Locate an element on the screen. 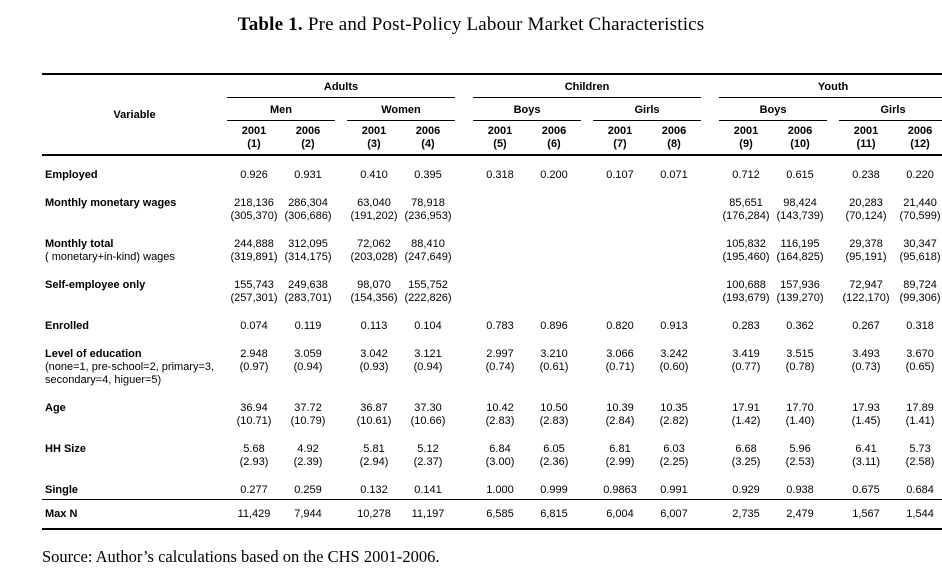 Image resolution: width=942 pixels, height=568 pixels. cell-value: 312,095 is located at coordinates (308, 244).